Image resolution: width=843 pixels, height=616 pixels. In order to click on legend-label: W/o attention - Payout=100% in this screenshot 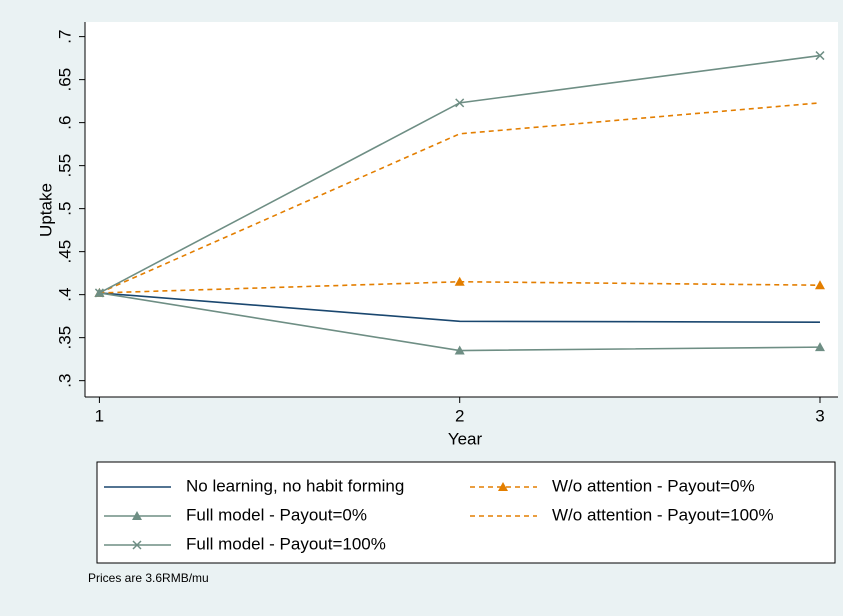, I will do `click(663, 514)`.